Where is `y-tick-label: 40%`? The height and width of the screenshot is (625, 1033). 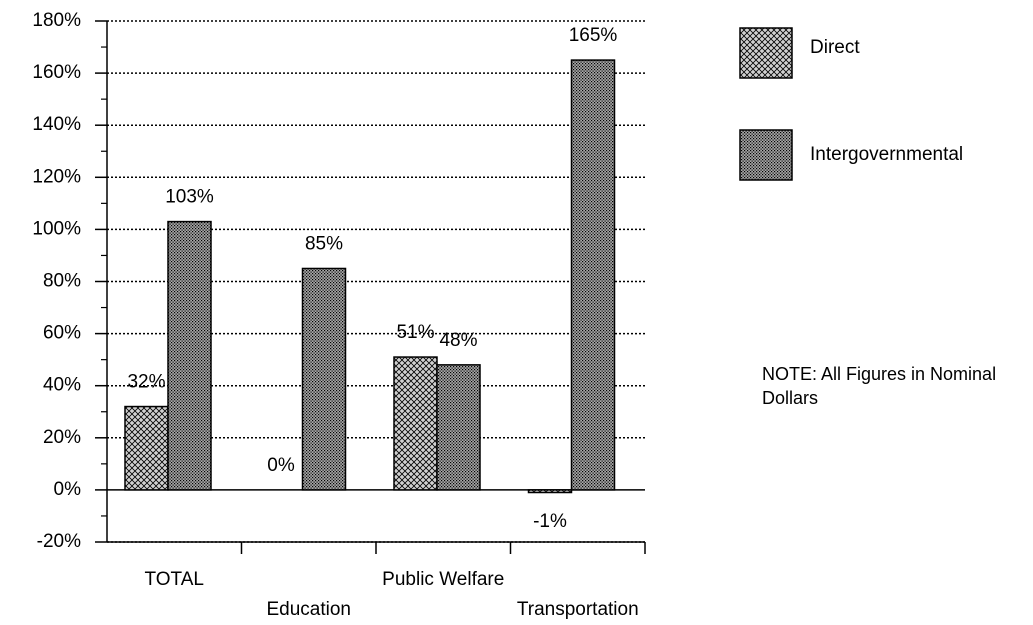 y-tick-label: 40% is located at coordinates (62, 385).